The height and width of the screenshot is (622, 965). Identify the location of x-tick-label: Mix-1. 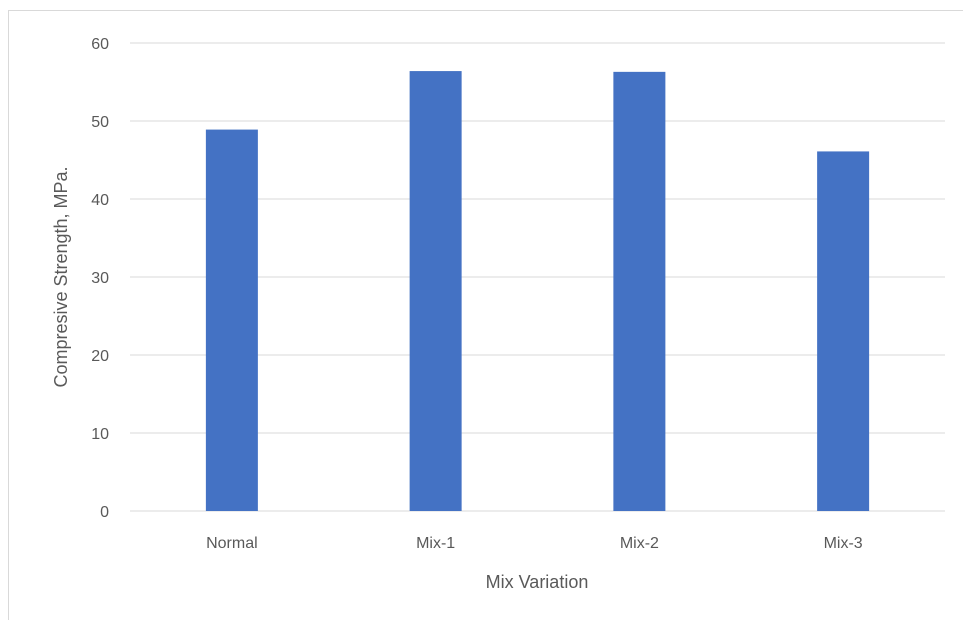
(435, 543).